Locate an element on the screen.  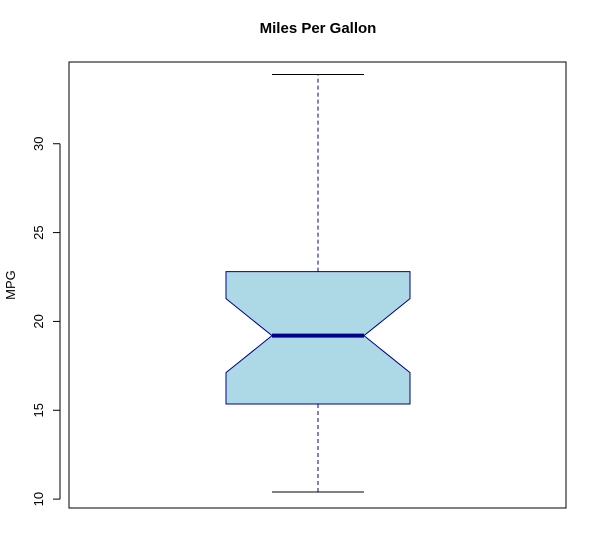
y-tick-label-15: 15 is located at coordinates (38, 410).